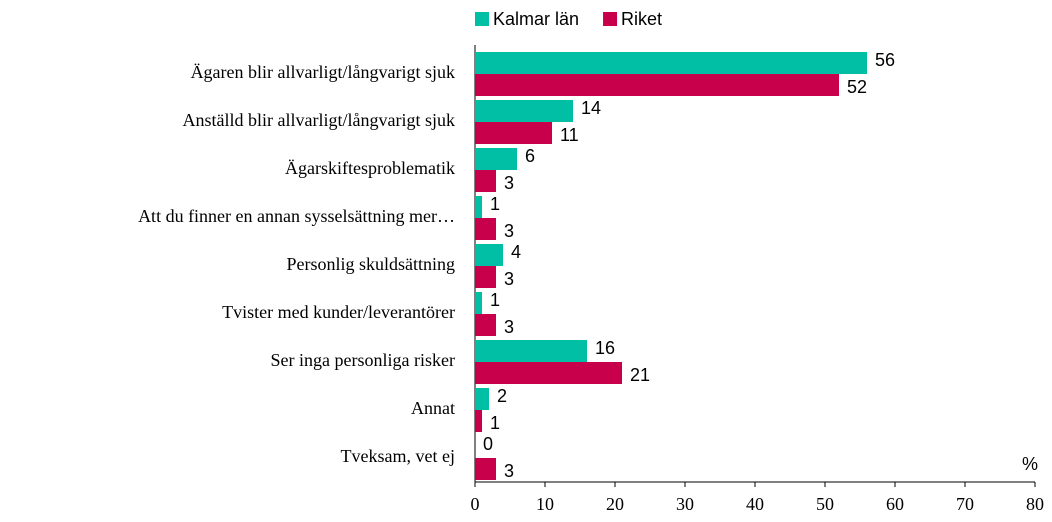  What do you see at coordinates (502, 396) in the screenshot?
I see `value-label: 2` at bounding box center [502, 396].